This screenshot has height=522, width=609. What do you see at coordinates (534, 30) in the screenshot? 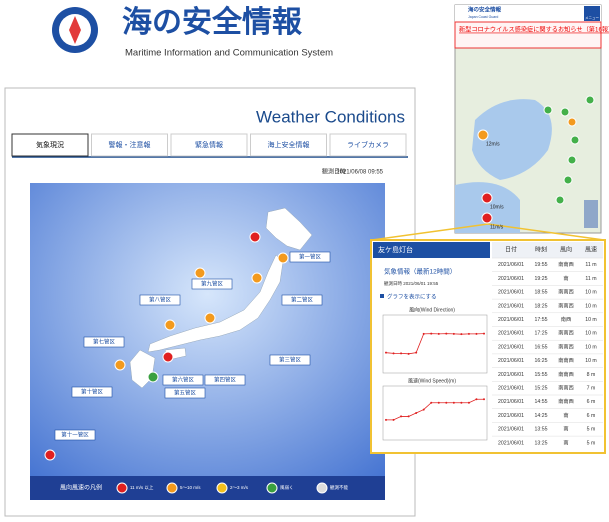
I see `notice-text: 新型コロナウイルス感染症に関するお知らせ（第16報）` at bounding box center [534, 30].